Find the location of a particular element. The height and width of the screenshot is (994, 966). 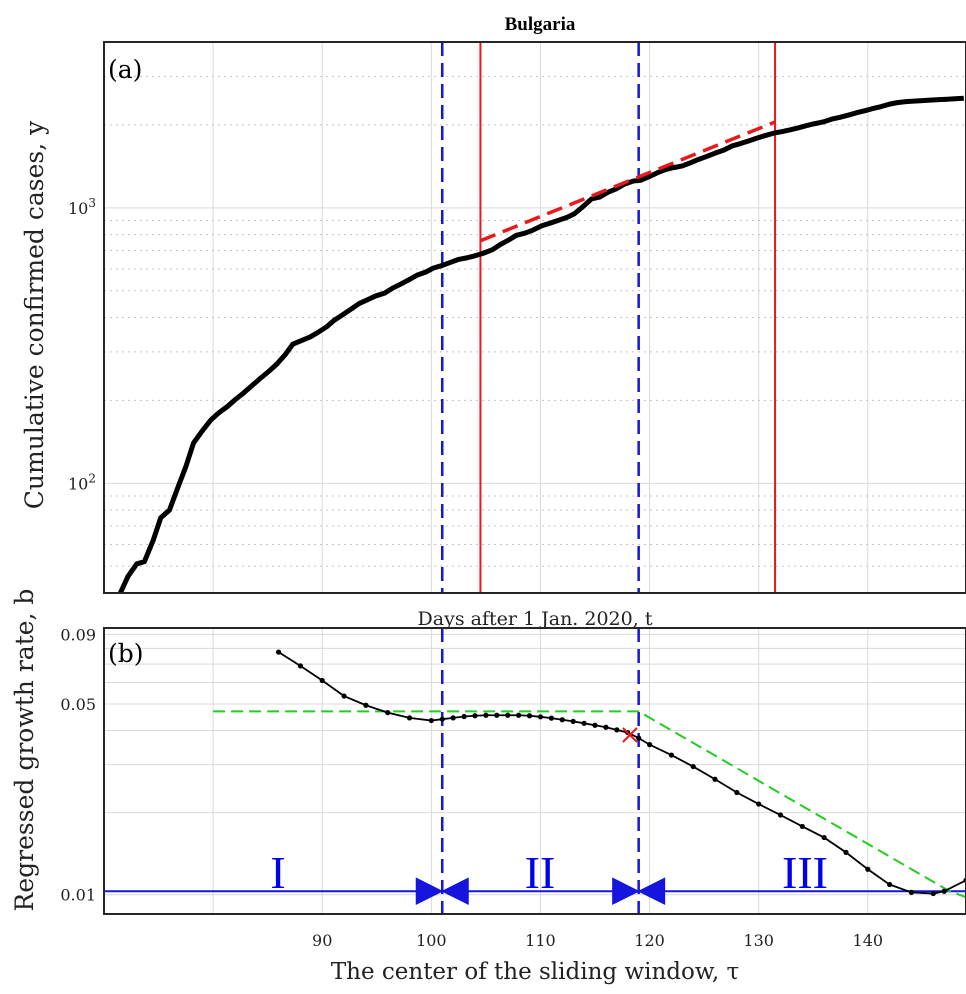

y-axis-label-b: Regressed growth rate, b is located at coordinates (24, 750).